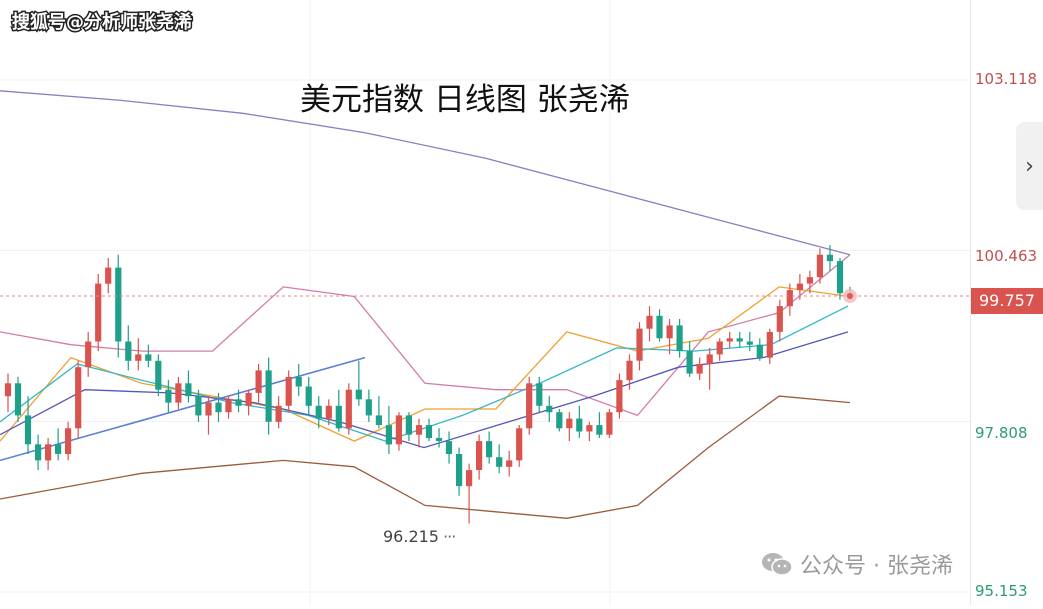 The image size is (1043, 609). Describe the element at coordinates (183, 409) in the screenshot. I see `overlay-line` at that location.